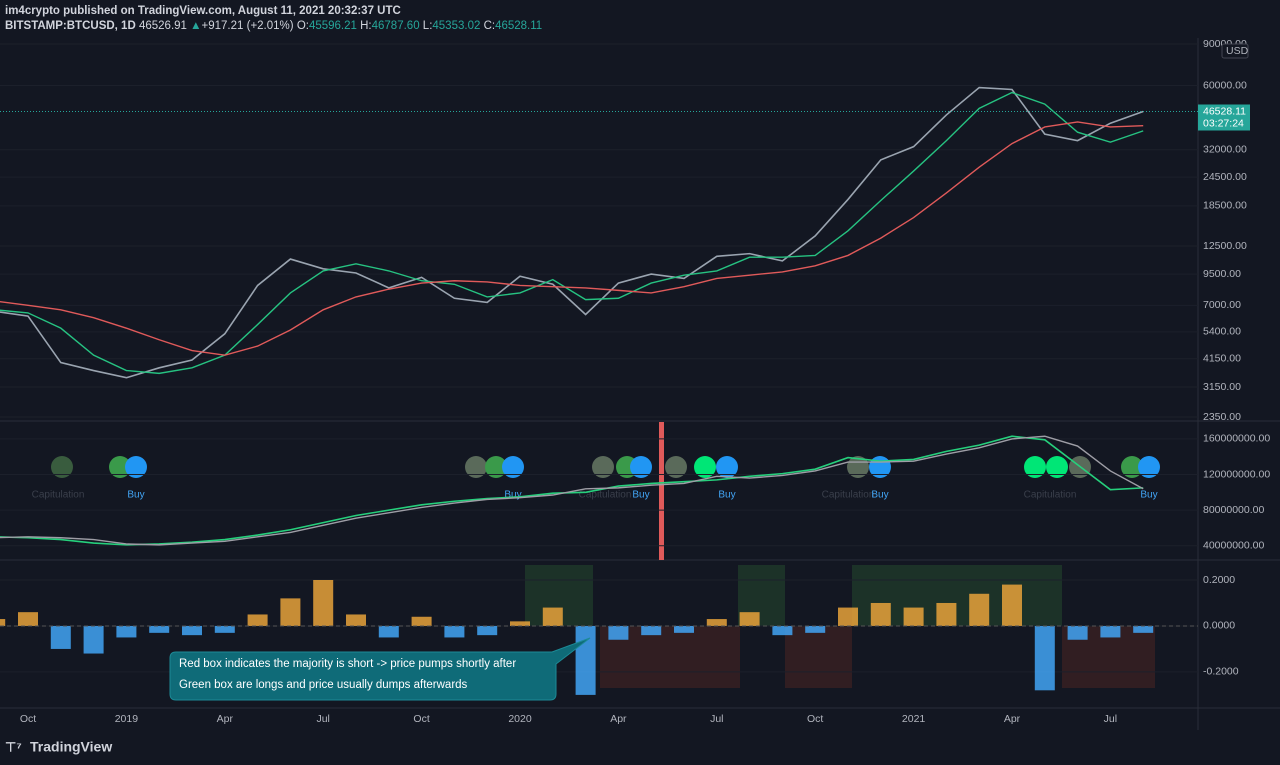 This screenshot has height=765, width=1280. What do you see at coordinates (1225, 206) in the screenshot?
I see `y-tick-label: 18500.00` at bounding box center [1225, 206].